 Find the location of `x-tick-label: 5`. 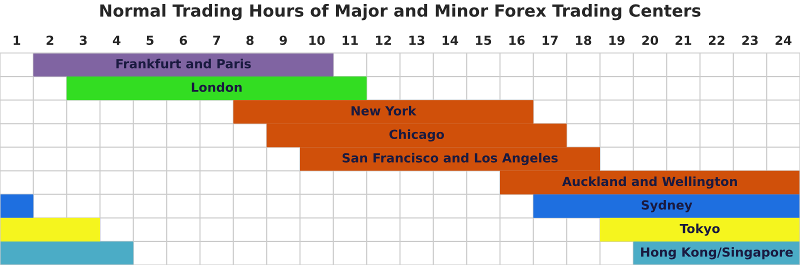

x-tick-label: 5 is located at coordinates (150, 41).